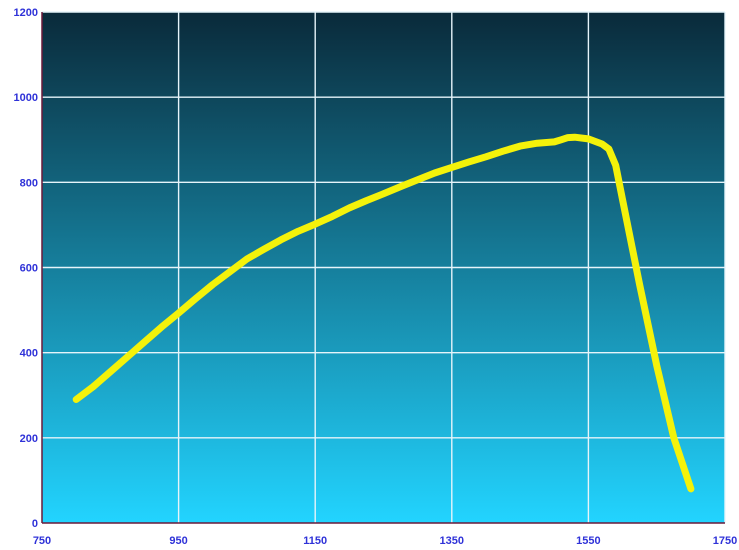 This screenshot has height=550, width=739. Describe the element at coordinates (725, 541) in the screenshot. I see `x-tick-label: 1750` at that location.